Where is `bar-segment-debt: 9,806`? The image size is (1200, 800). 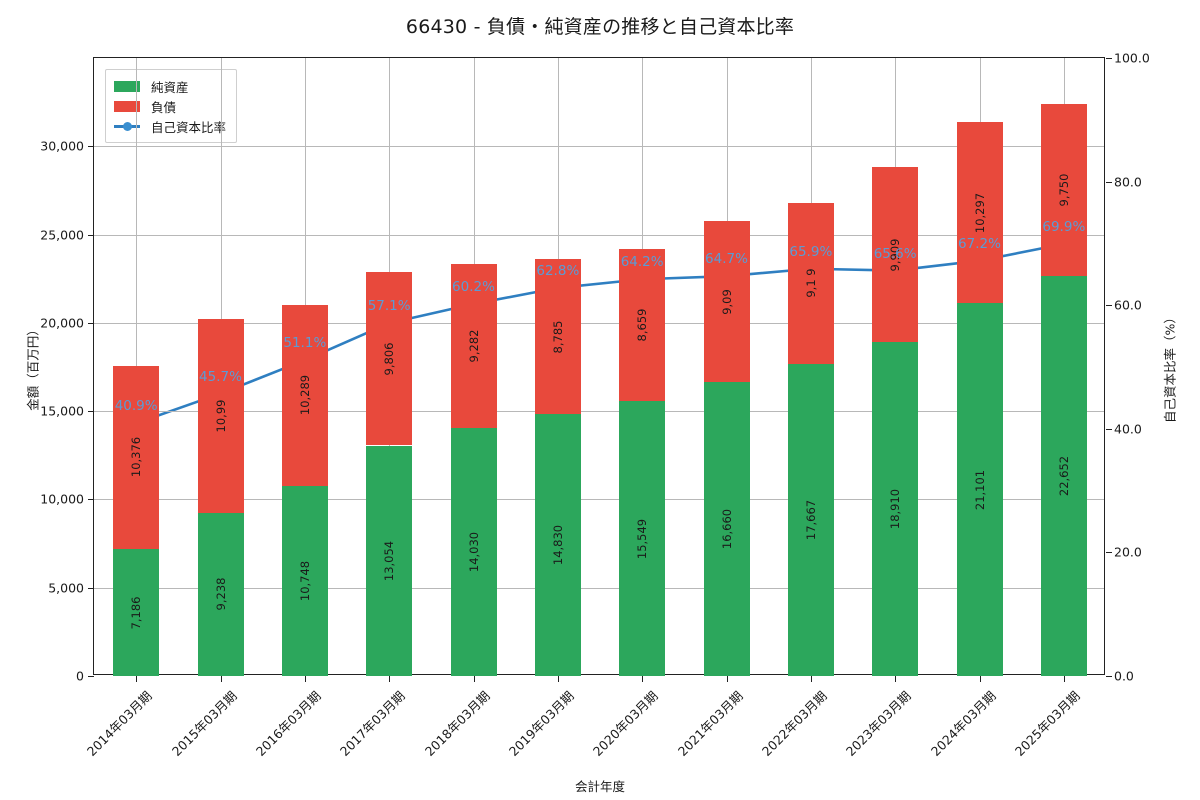
bar-segment-debt: 9,806 is located at coordinates (389, 359).